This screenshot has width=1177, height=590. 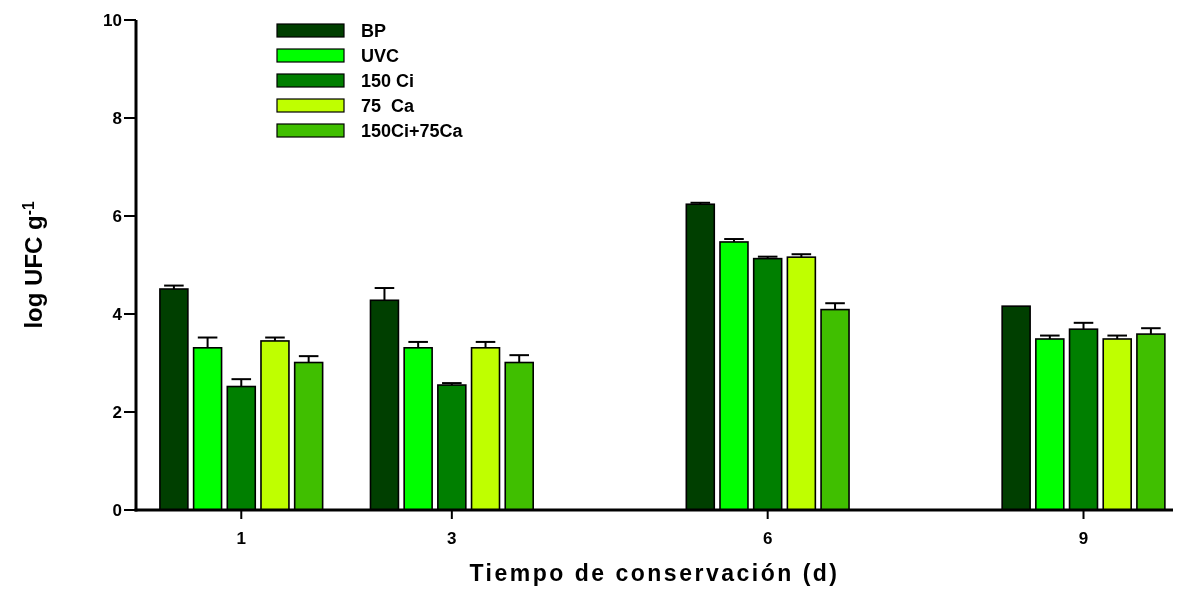 I want to click on x-tick-label: 1, so click(x=241, y=538).